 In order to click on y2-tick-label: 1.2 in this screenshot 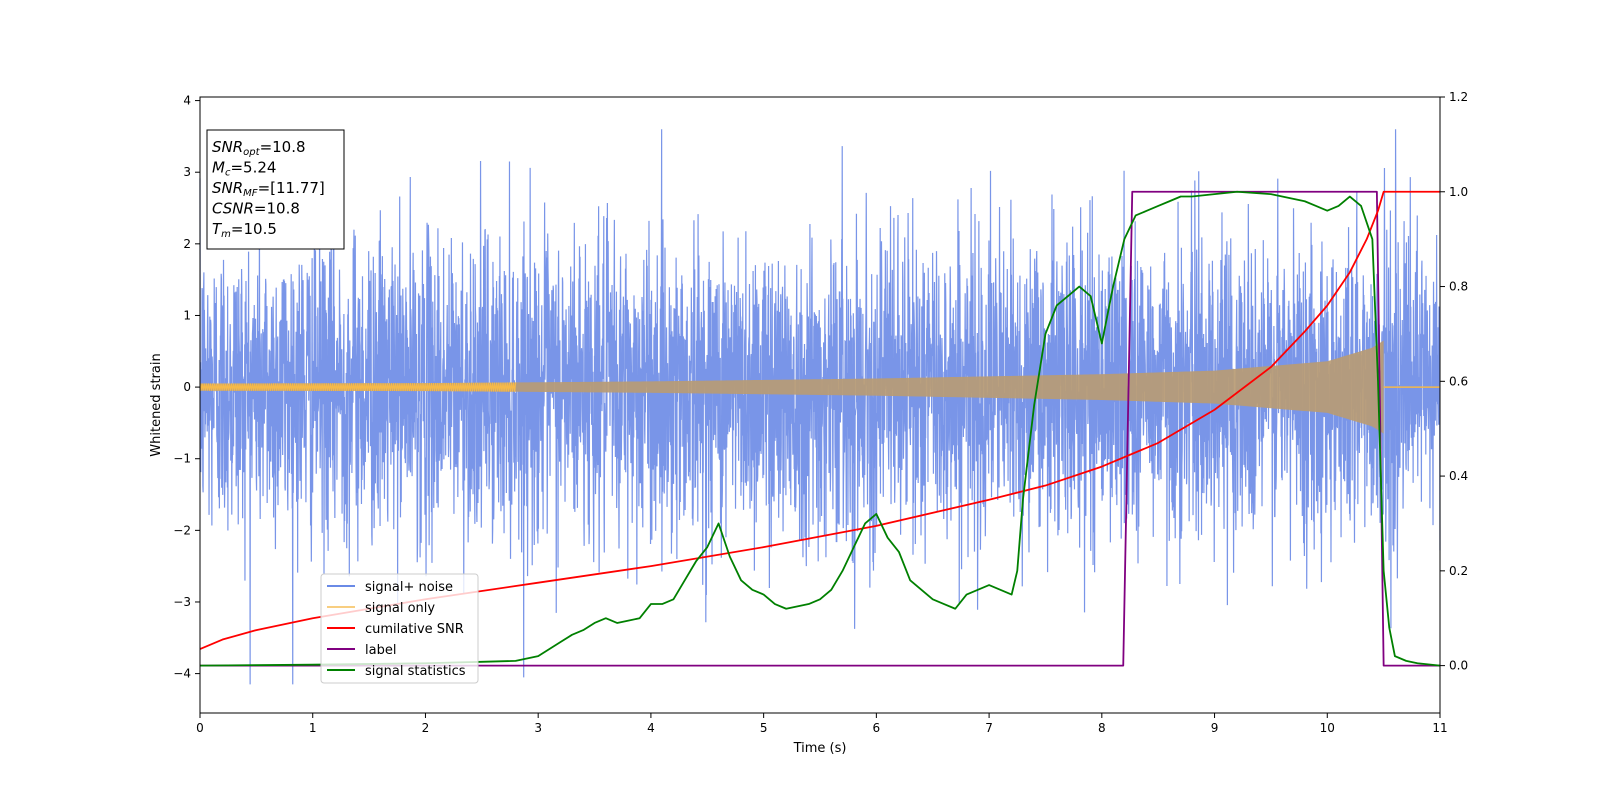, I will do `click(1458, 97)`.